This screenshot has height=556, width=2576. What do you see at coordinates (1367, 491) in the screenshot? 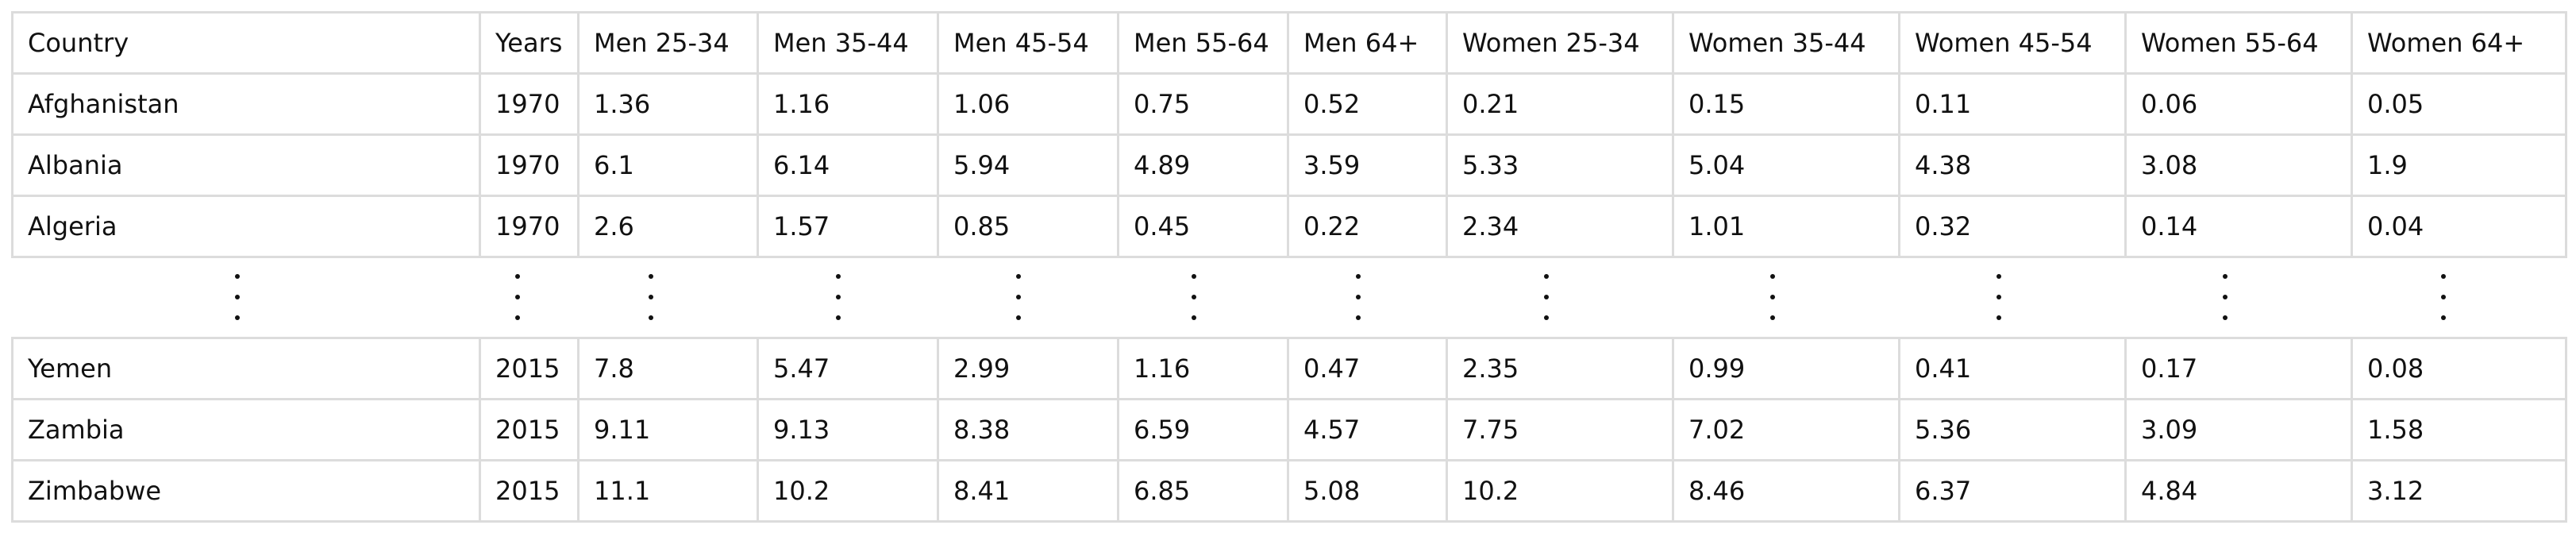
I see `table-cell: 5.08` at bounding box center [1367, 491].